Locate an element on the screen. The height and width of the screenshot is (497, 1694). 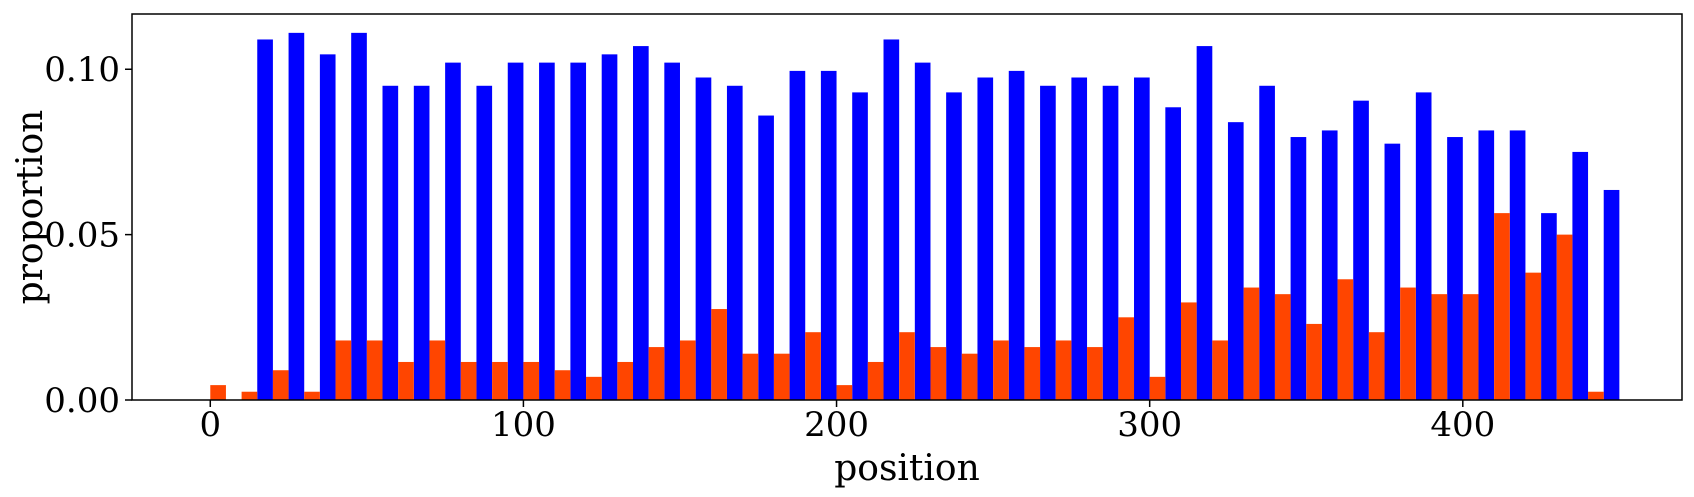
y-tick-label: 0.05 is located at coordinates (82, 236).